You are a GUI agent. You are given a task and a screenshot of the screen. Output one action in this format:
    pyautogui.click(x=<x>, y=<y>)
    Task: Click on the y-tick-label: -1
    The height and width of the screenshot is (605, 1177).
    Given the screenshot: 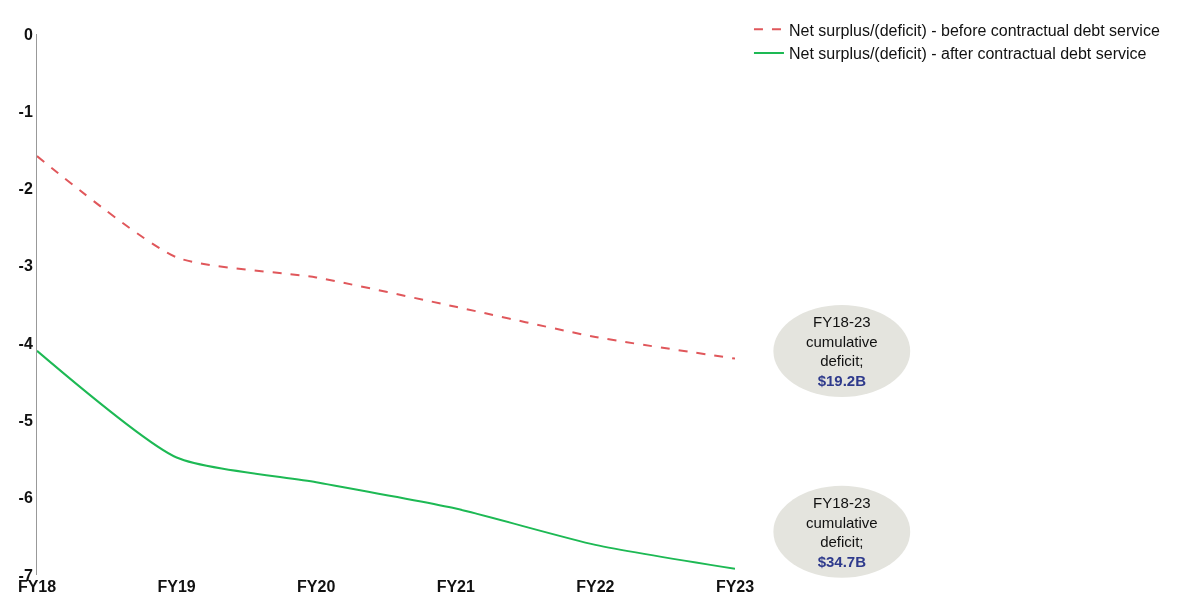 What is the action you would take?
    pyautogui.click(x=25, y=111)
    